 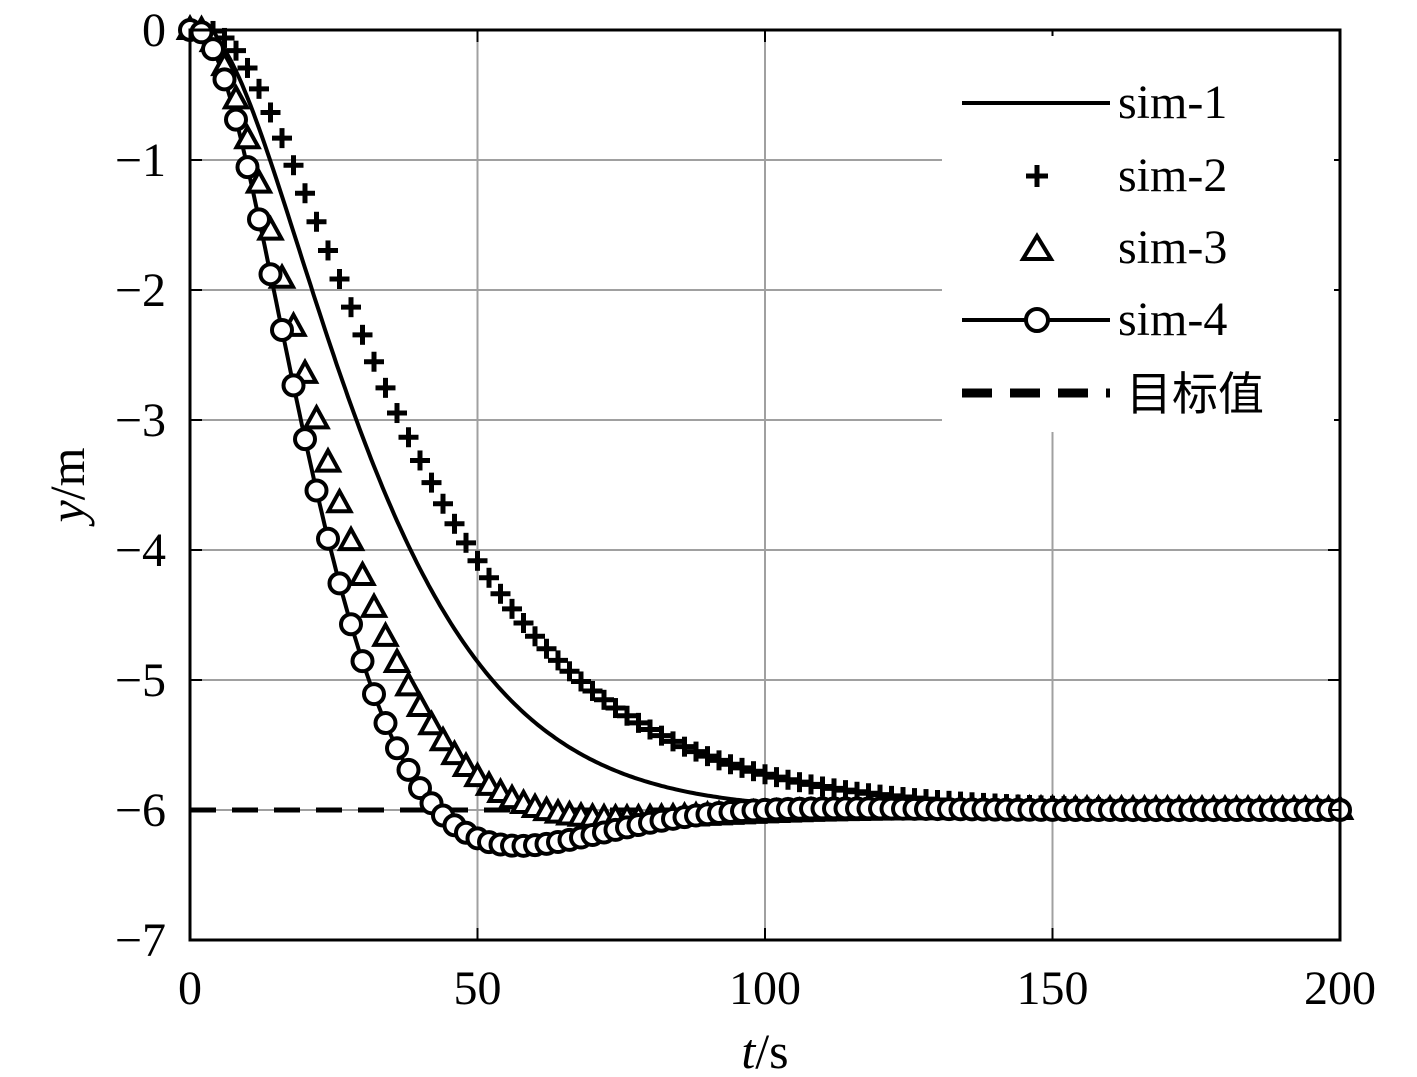 I want to click on y-tick-label: −7, so click(x=140, y=940).